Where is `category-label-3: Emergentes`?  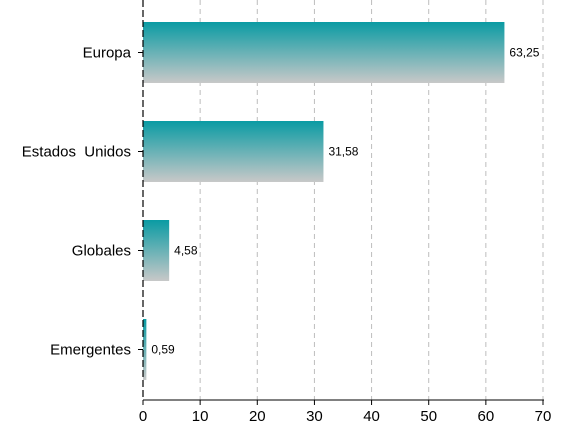
category-label-3: Emergentes is located at coordinates (90, 350).